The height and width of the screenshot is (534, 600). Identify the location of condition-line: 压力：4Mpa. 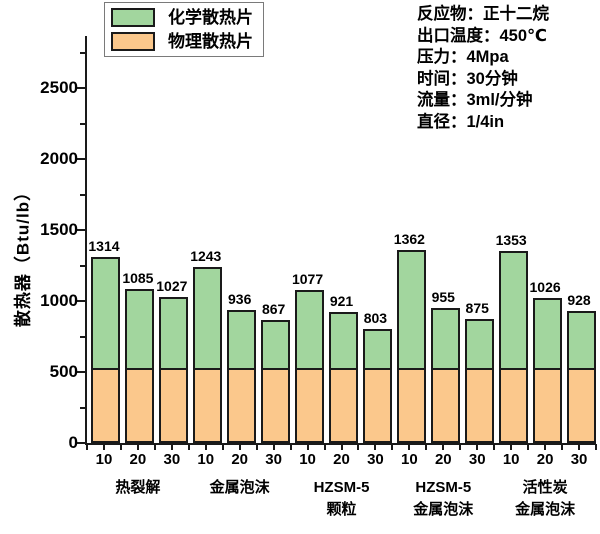
(463, 57).